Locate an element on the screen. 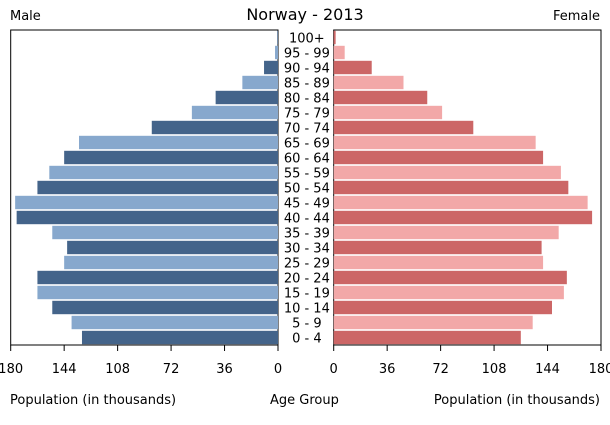 The image size is (610, 425). female-x-tick-label: 36 is located at coordinates (387, 369).